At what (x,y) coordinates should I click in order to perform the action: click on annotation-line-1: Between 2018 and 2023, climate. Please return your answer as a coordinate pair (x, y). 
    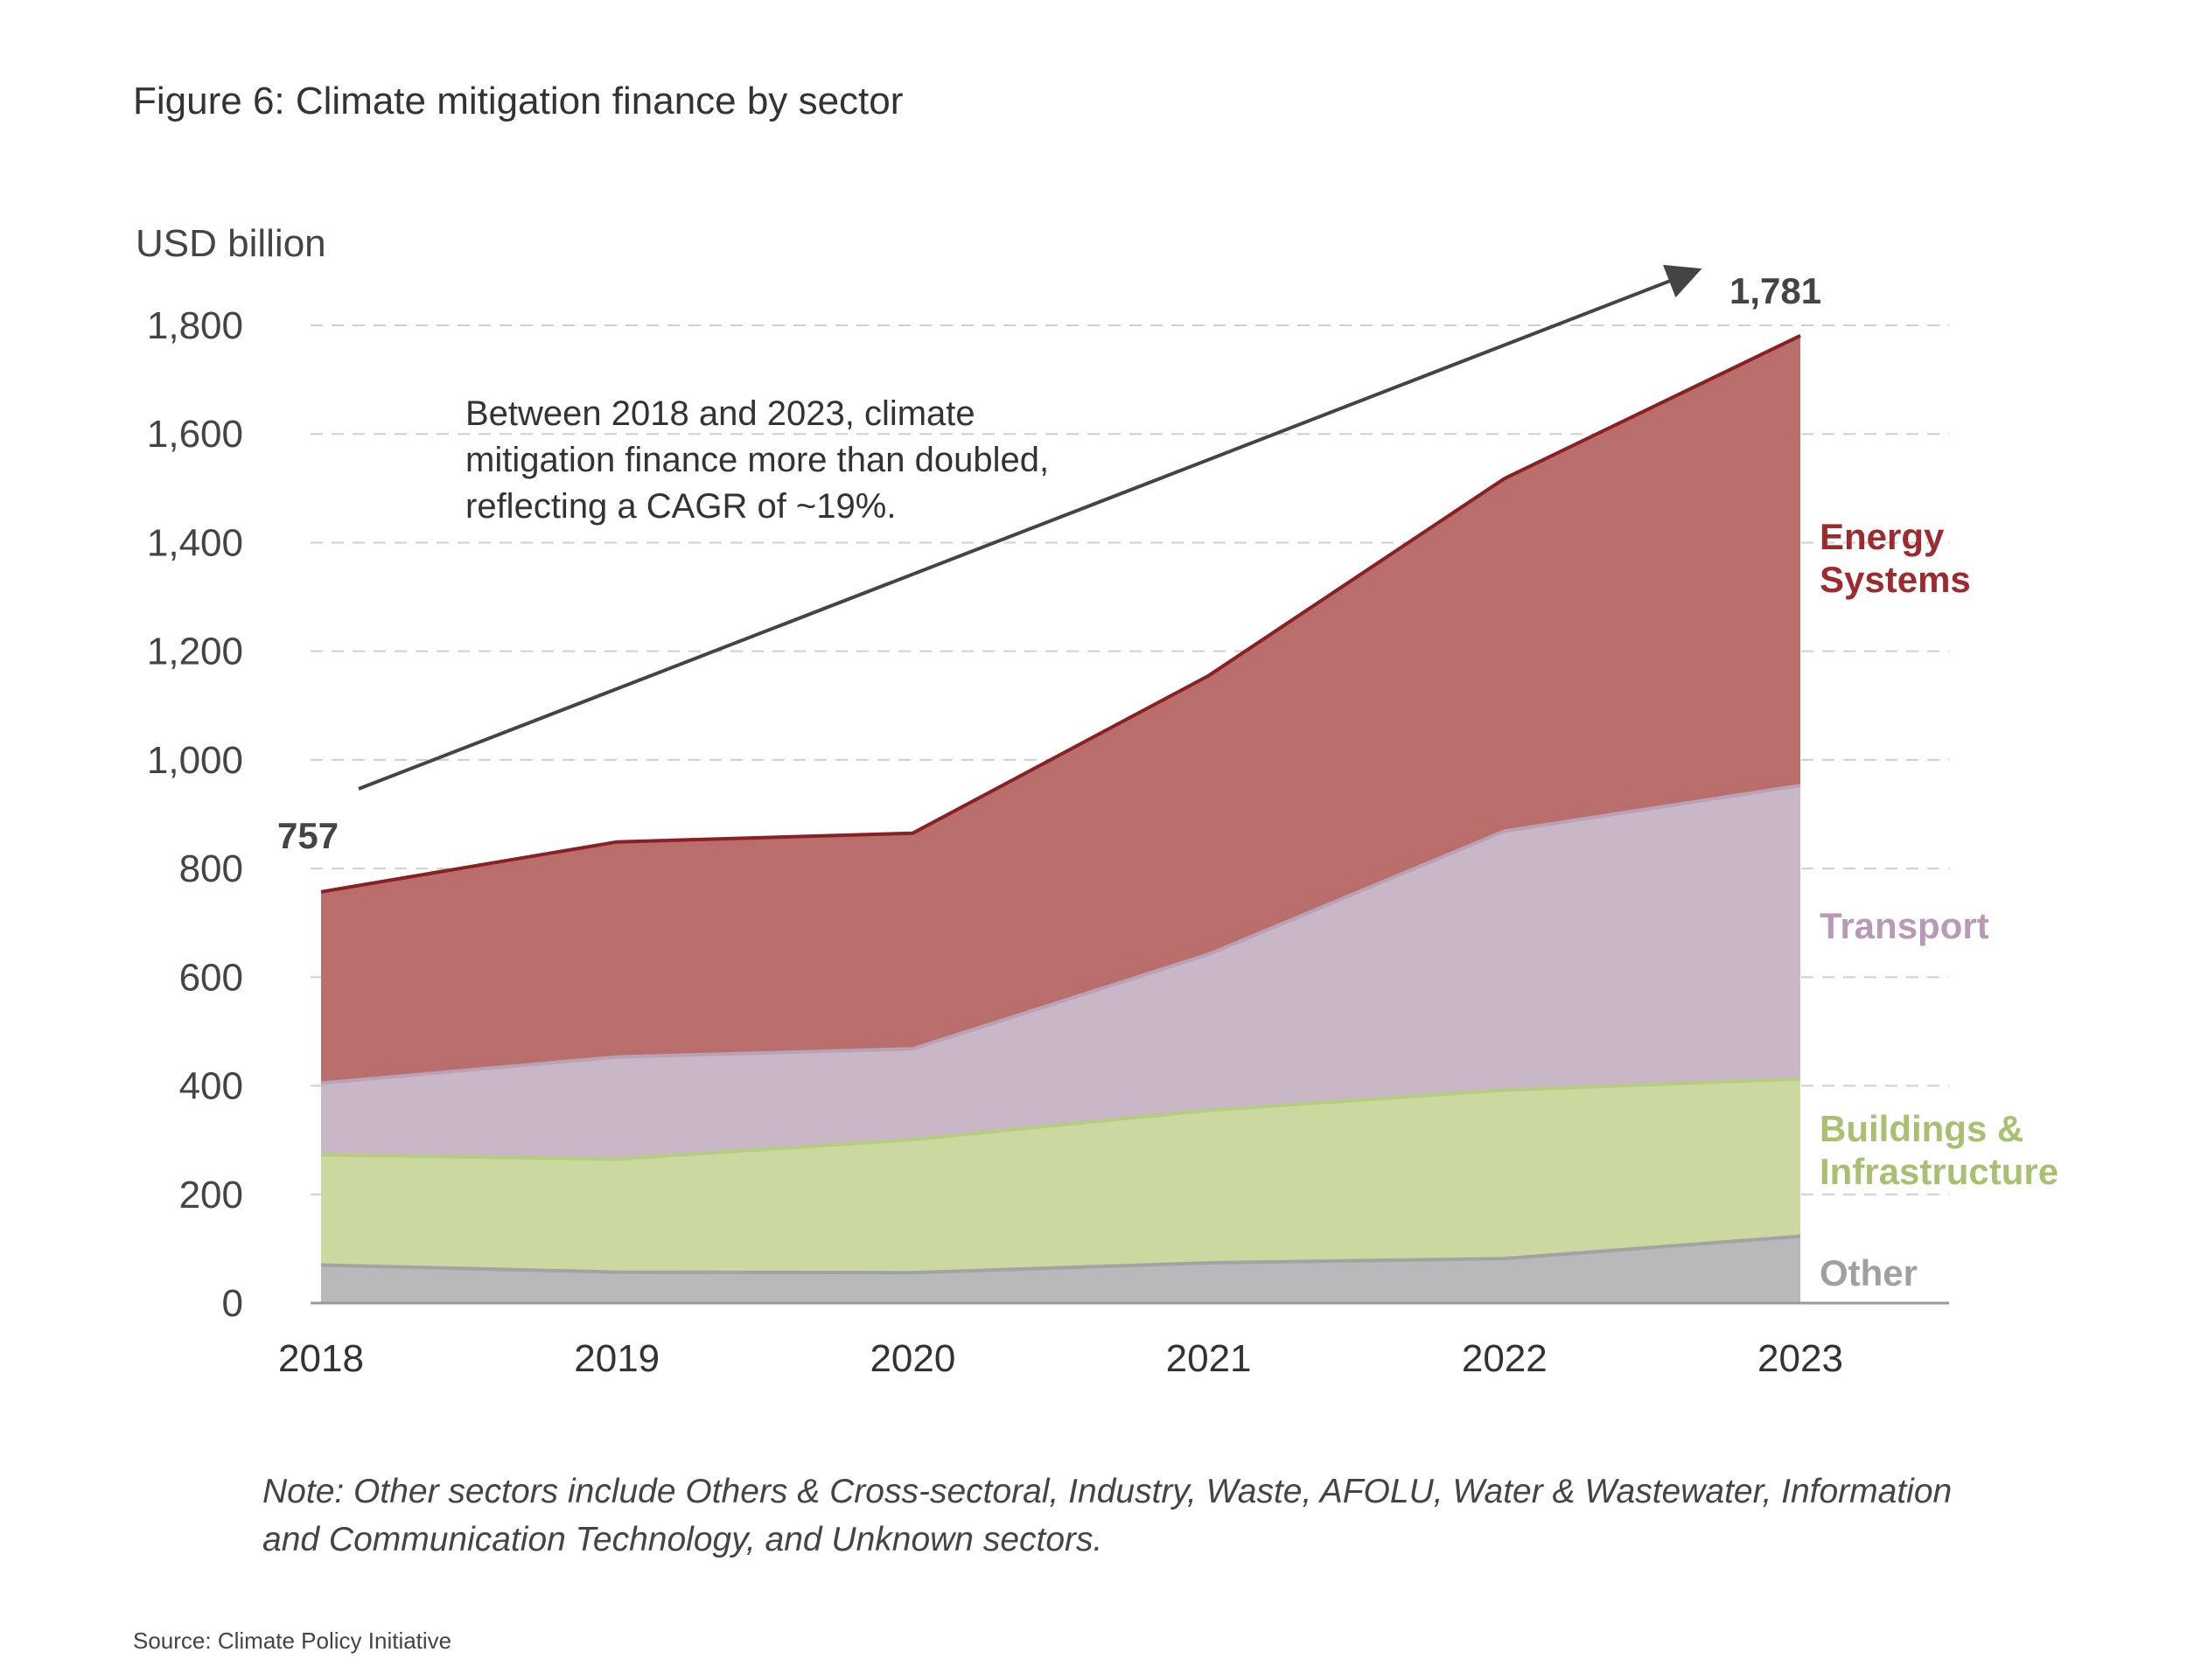
    Looking at the image, I should click on (720, 413).